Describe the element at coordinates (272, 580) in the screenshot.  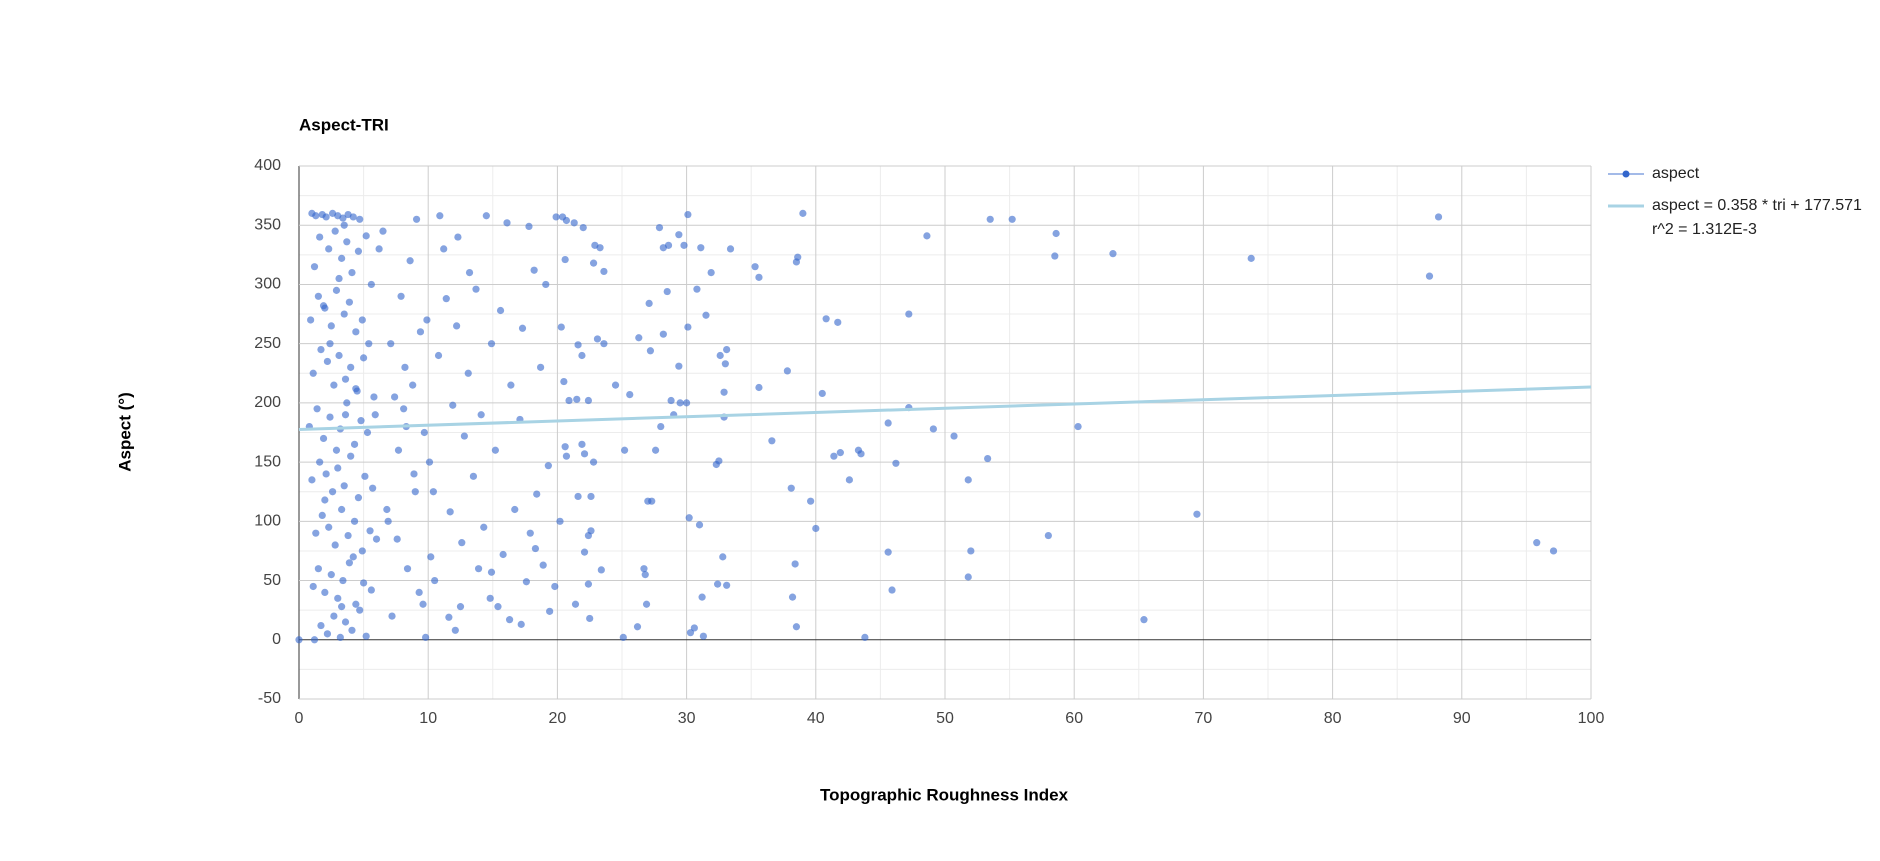
I see `y-tick-label: 50` at that location.